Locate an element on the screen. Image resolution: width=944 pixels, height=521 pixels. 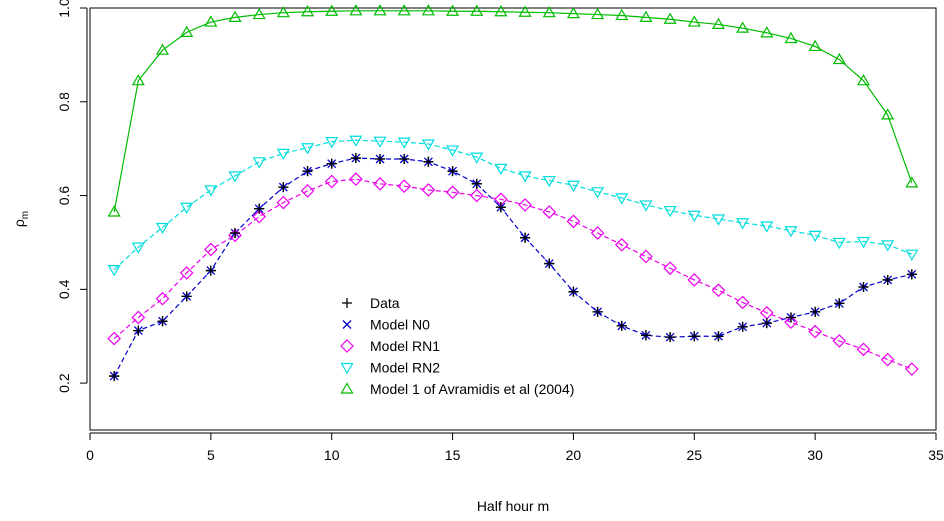
x-tick-label: 10 is located at coordinates (332, 455).